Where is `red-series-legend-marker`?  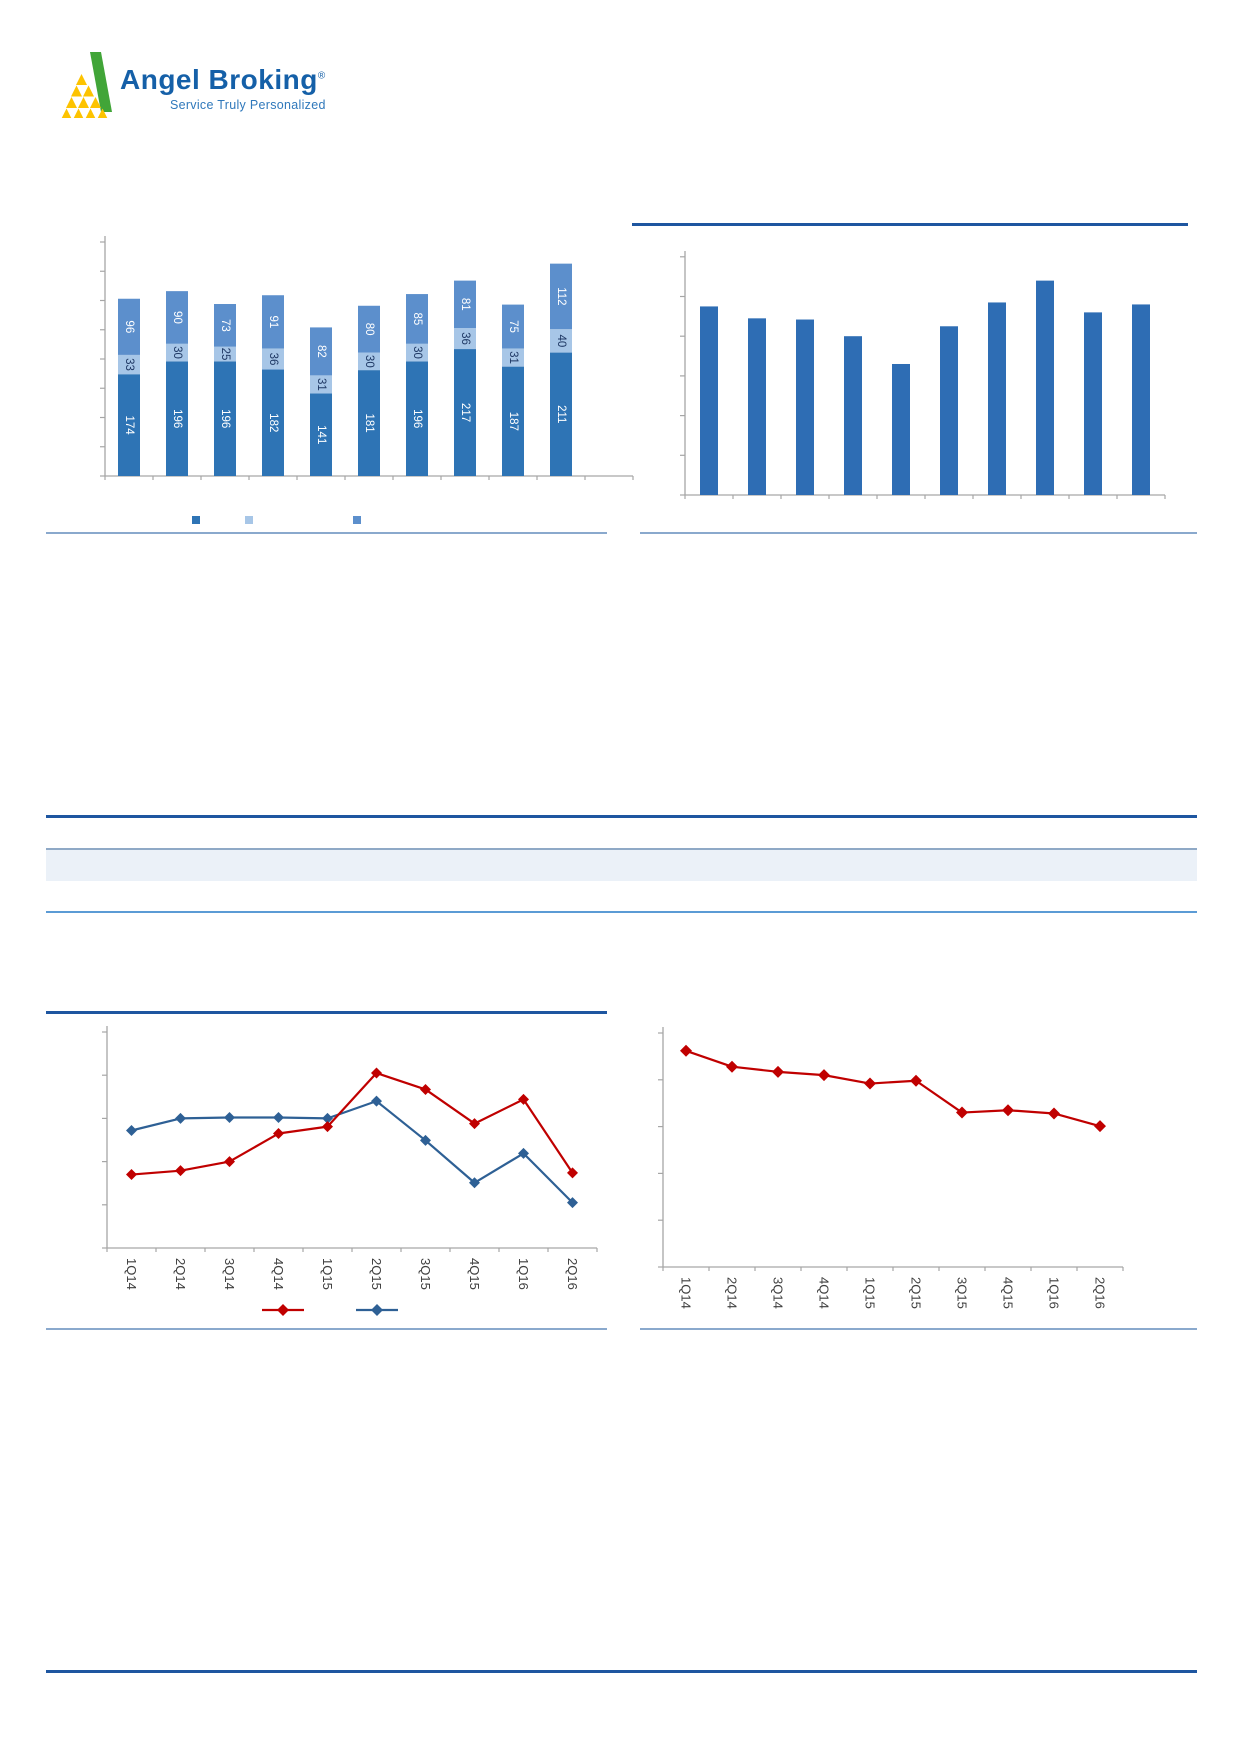
red-series-legend-marker is located at coordinates (283, 1310).